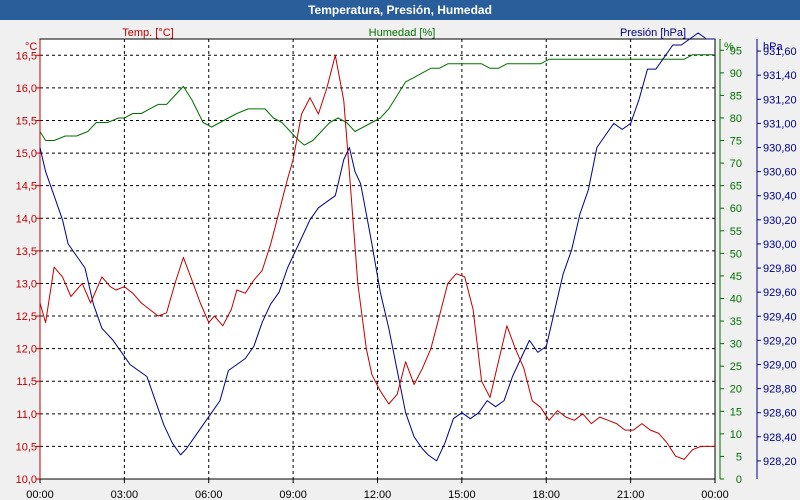 The width and height of the screenshot is (800, 500). Describe the element at coordinates (462, 494) in the screenshot. I see `time-tick-label: 15:00` at that location.